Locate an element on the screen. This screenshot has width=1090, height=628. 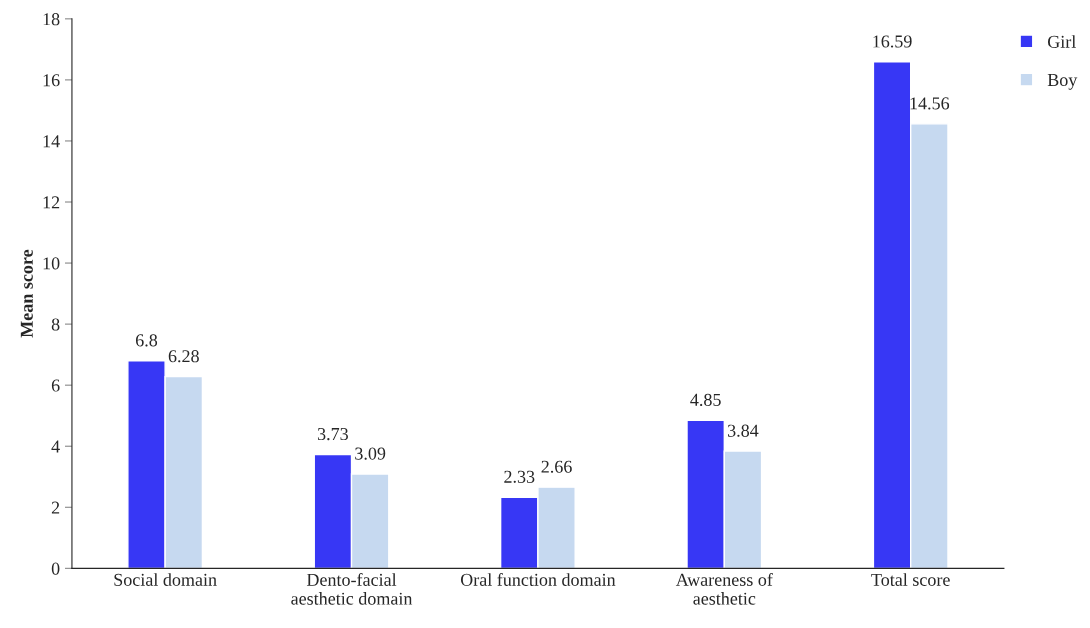
data-label: 16.59 is located at coordinates (892, 41).